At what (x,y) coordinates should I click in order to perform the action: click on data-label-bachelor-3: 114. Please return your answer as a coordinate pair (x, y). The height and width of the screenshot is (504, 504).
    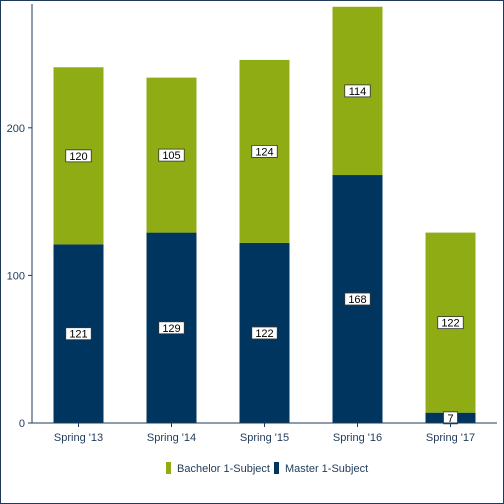
    Looking at the image, I should click on (357, 91).